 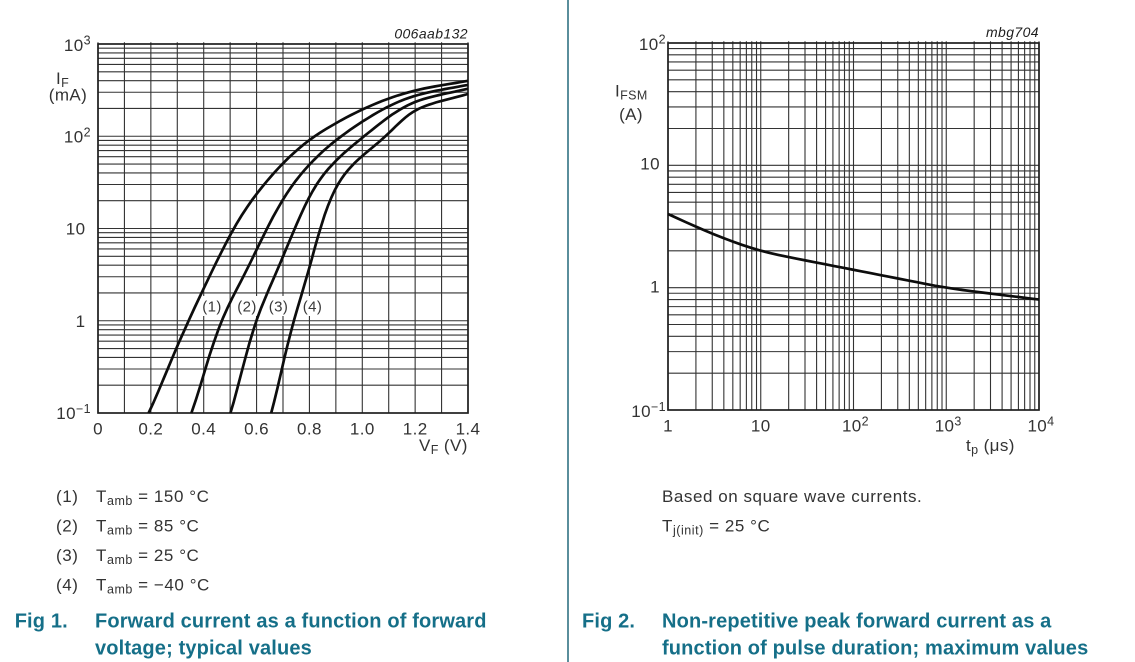 I want to click on svg-text: Tamb = 25 °C, so click(x=147, y=556).